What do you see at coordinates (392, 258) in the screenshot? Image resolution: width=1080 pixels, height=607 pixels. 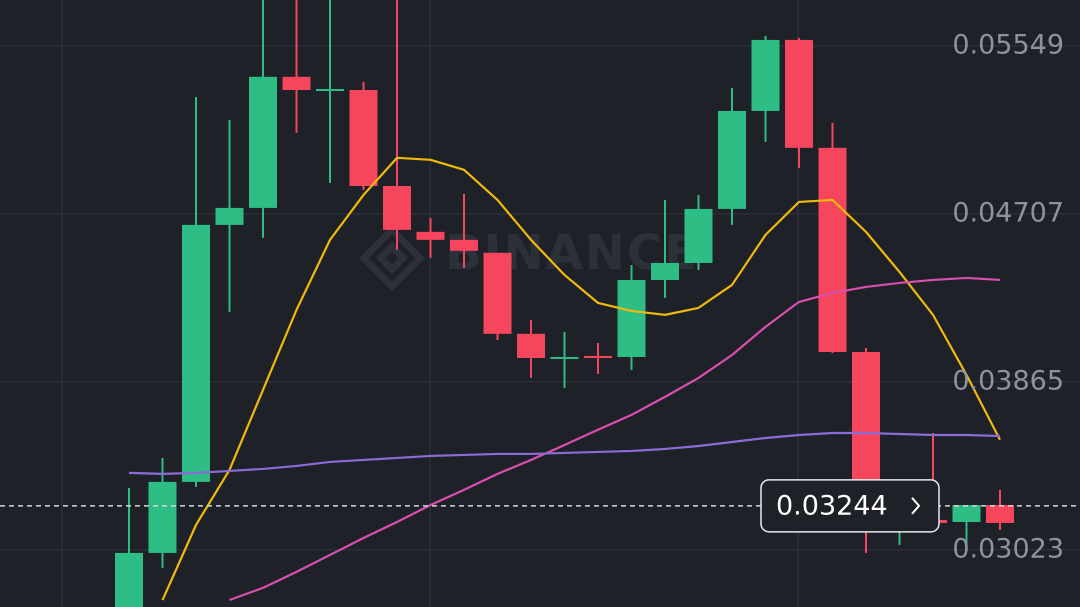 I see `watermark-logo` at bounding box center [392, 258].